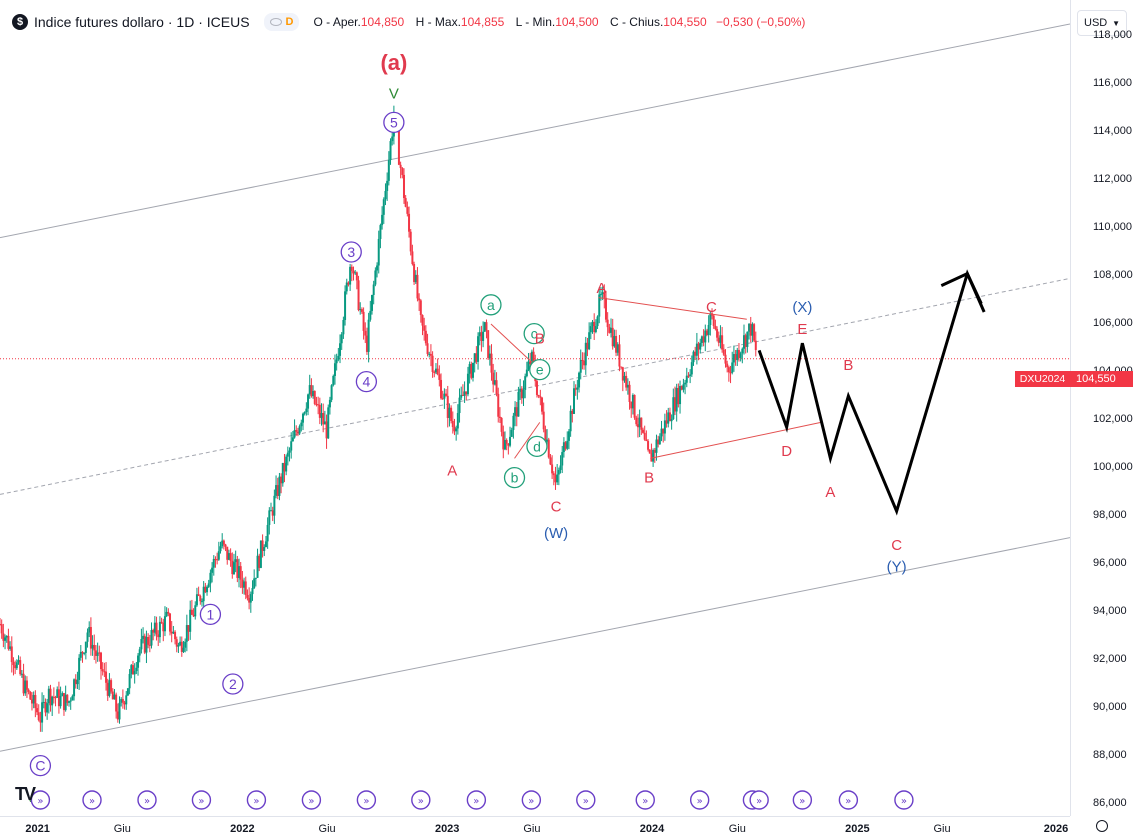  Describe the element at coordinates (1112, 35) in the screenshot. I see `price-tick-label: 118,000` at that location.